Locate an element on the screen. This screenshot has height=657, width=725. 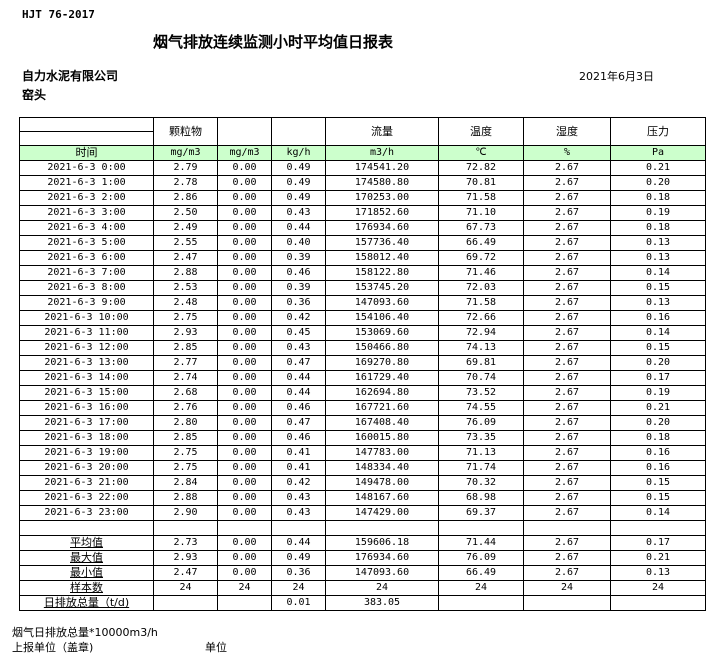
header-cell-blank is located at coordinates (86, 138).